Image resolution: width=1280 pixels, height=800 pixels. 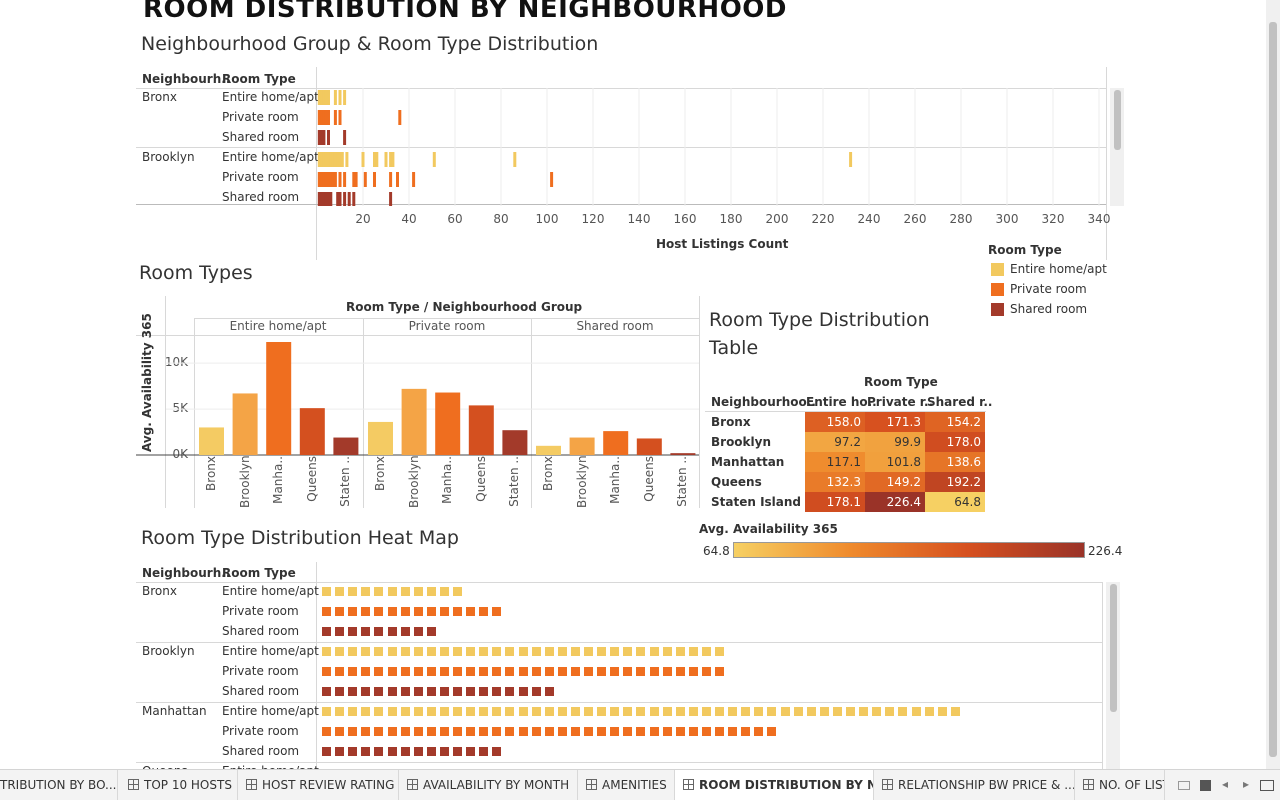 I want to click on next-sheet-icon: ▸, so click(x=1246, y=784).